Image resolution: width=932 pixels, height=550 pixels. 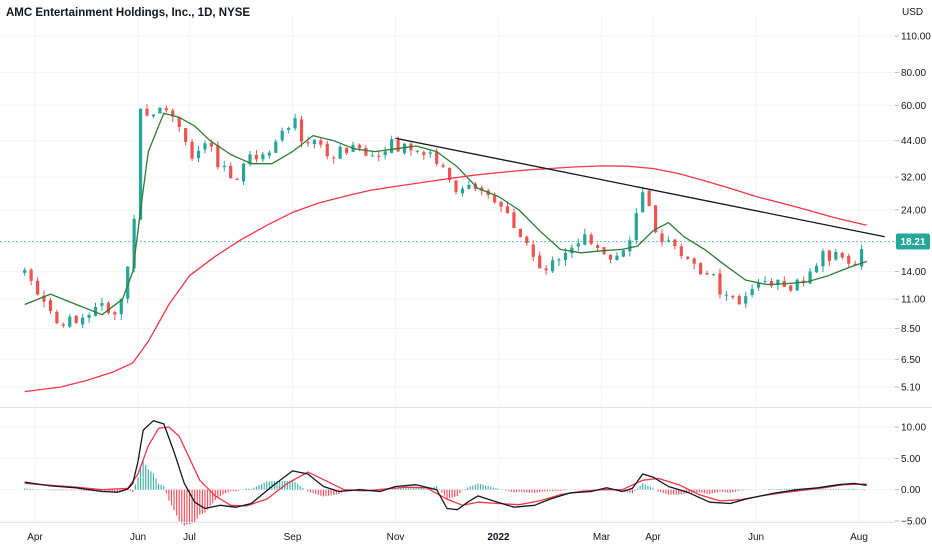 What do you see at coordinates (444, 492) in the screenshot?
I see `macd-histogram` at bounding box center [444, 492].